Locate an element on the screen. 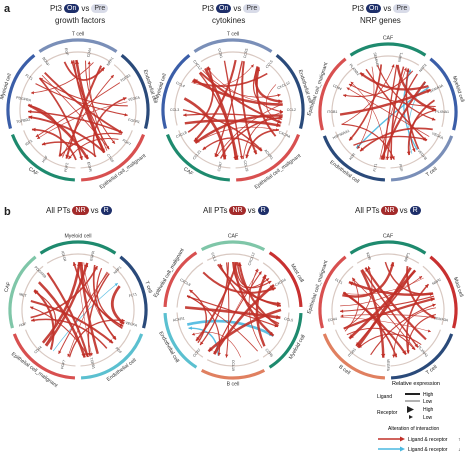  panel-b2-title: All PTs NR vs R is located at coordinates (236, 210).